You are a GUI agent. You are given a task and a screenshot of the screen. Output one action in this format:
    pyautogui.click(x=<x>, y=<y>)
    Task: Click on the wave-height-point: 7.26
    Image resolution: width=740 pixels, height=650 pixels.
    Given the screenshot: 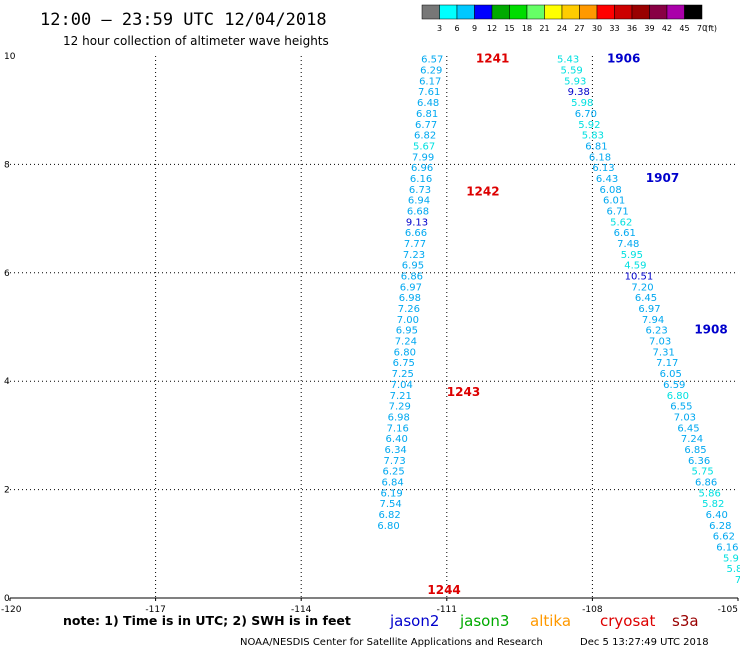 What is the action you would take?
    pyautogui.click(x=409, y=309)
    